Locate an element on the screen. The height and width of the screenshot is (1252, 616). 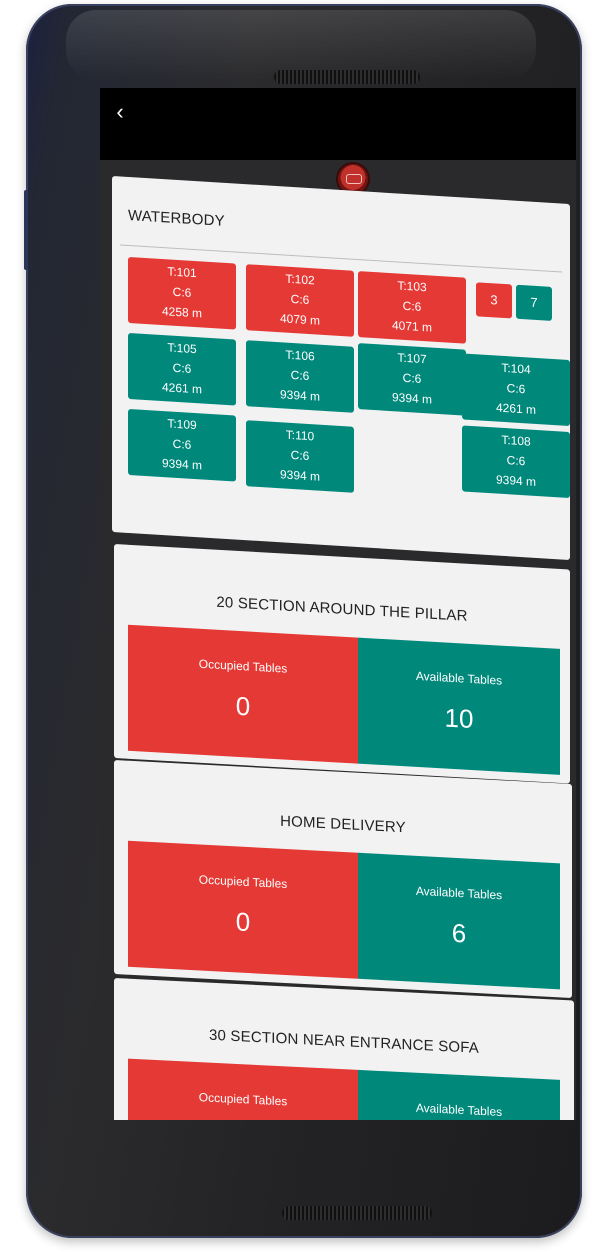
table-tile: T:101 C:6 4258 m is located at coordinates (182, 293).